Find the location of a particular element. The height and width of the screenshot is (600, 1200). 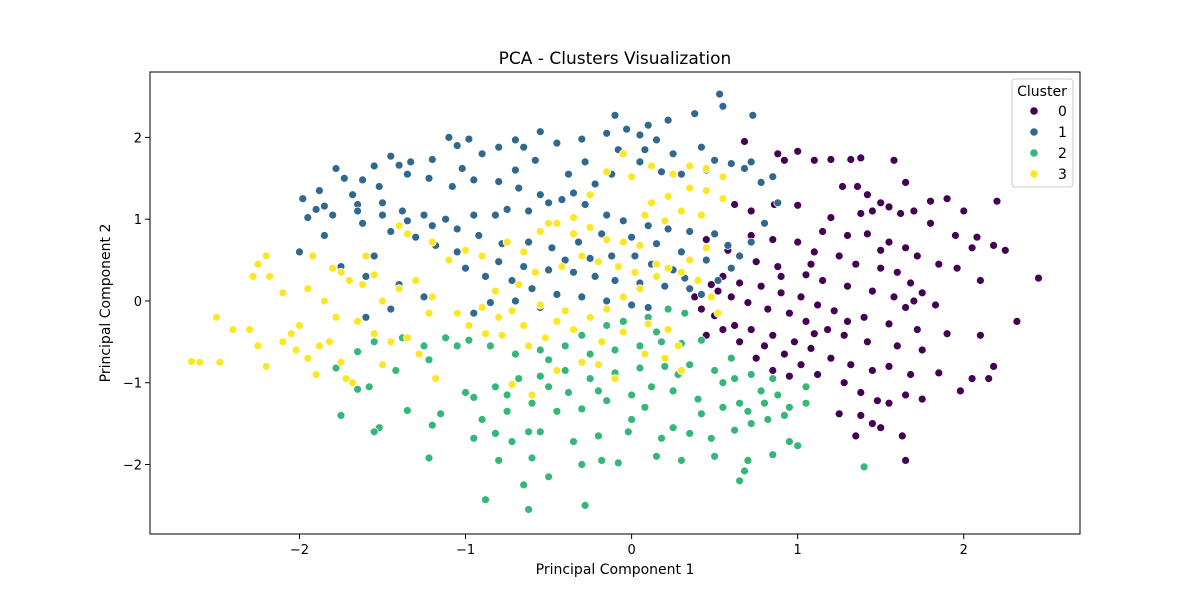

legend: Cluster 0 1 2 3 is located at coordinates (1042, 133).